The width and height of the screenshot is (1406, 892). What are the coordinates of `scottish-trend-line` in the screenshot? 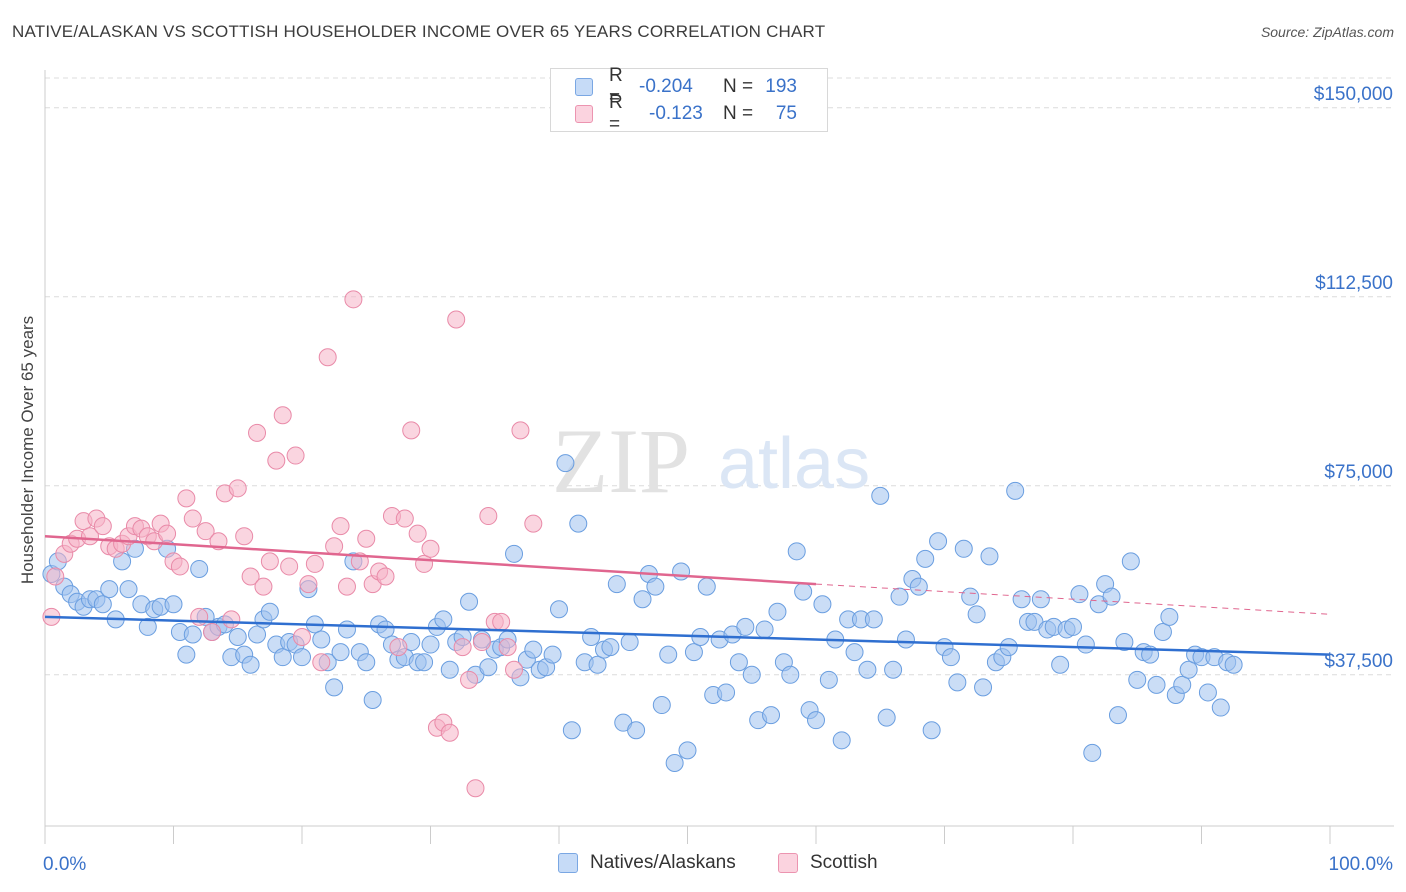 It's located at (430, 560).